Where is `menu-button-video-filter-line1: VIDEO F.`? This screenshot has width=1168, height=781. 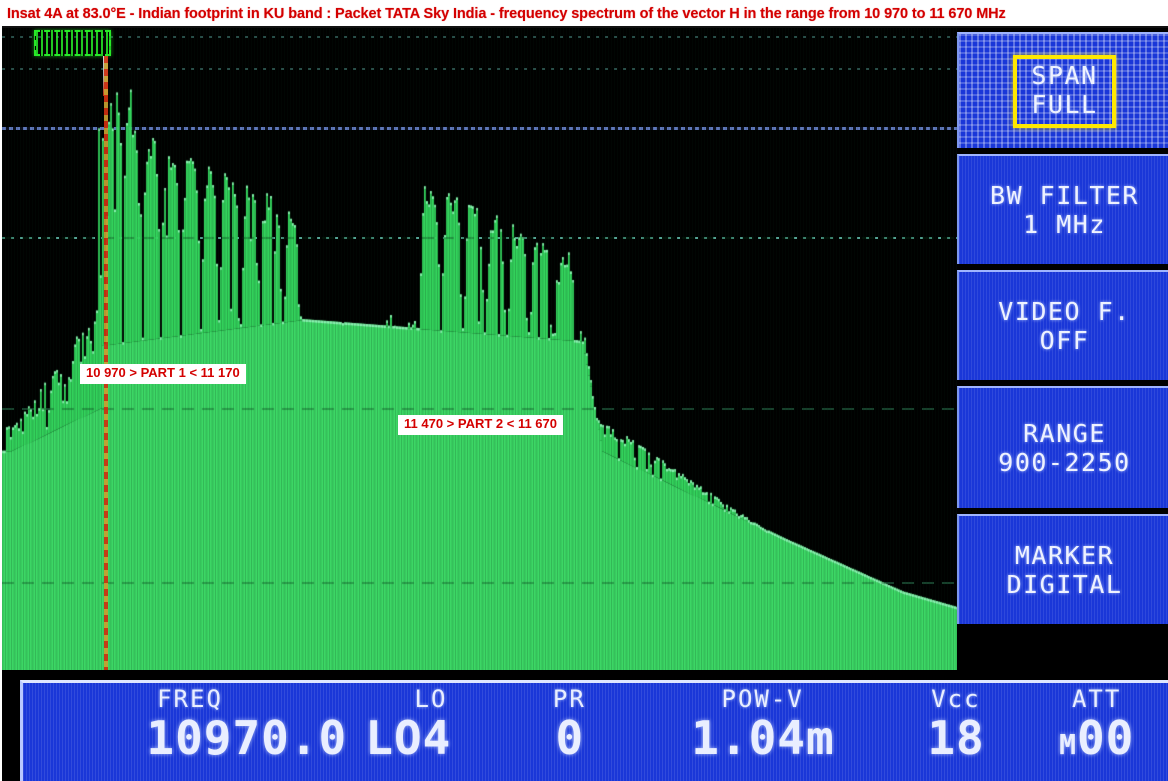 menu-button-video-filter-line1: VIDEO F. is located at coordinates (1064, 311).